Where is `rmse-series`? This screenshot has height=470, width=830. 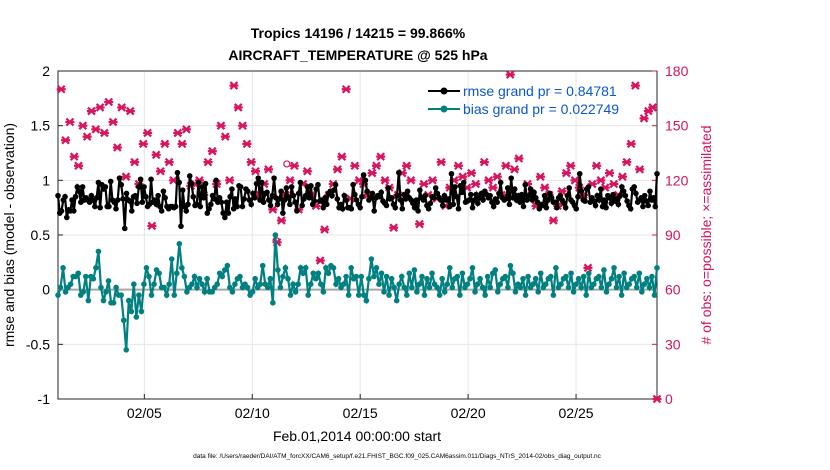
rmse-series is located at coordinates (357, 200).